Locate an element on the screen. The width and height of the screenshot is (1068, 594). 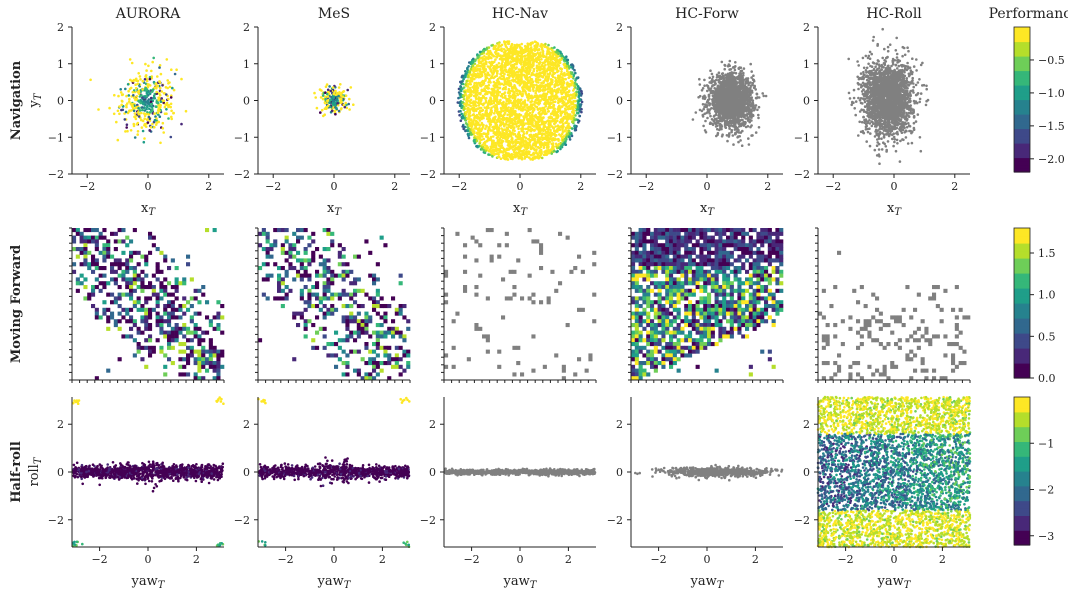
row-label-group: Navigation is located at coordinates (16, 100).